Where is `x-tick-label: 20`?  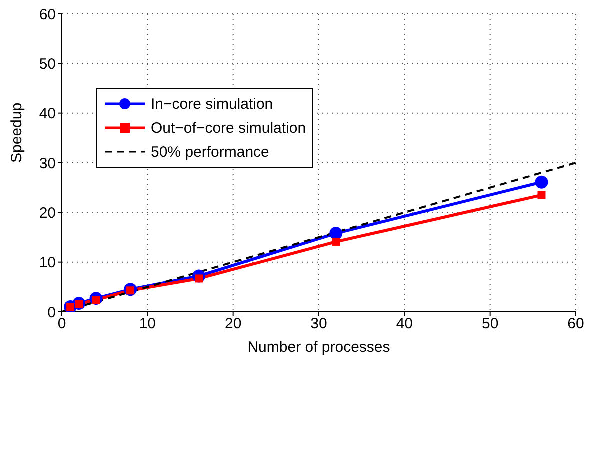 x-tick-label: 20 is located at coordinates (233, 324).